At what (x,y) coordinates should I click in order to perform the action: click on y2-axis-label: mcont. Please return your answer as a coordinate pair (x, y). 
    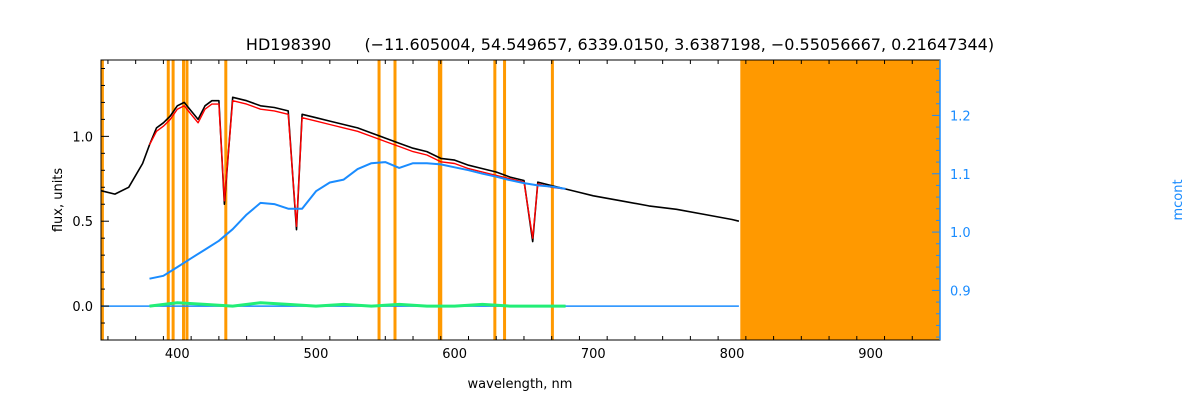
    Looking at the image, I should click on (1178, 199).